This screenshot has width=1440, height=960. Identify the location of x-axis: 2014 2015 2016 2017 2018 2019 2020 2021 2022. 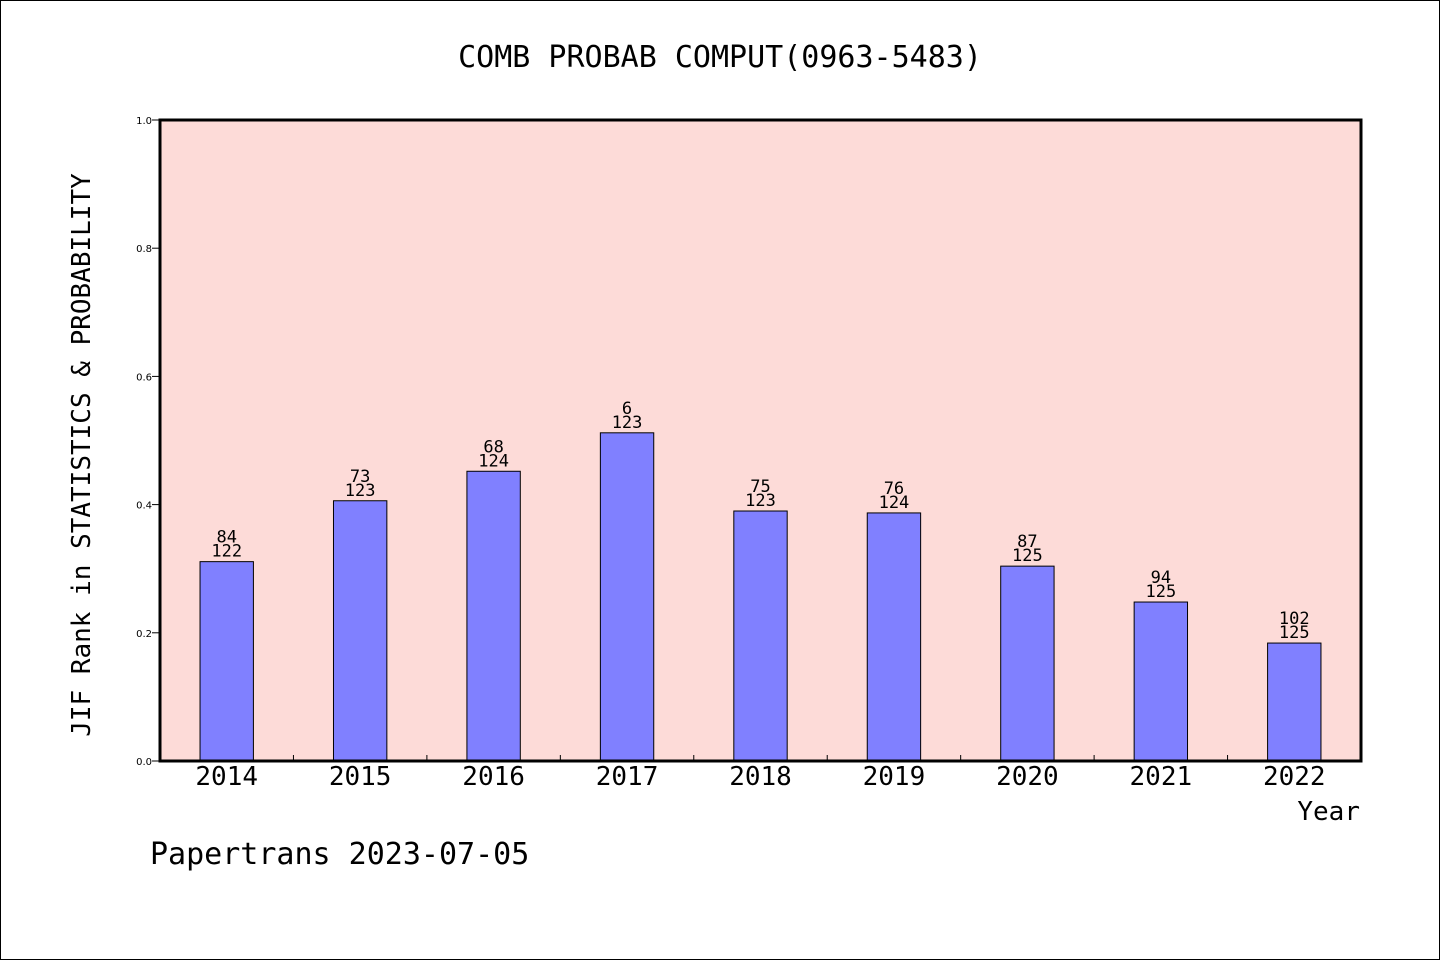
(760, 773).